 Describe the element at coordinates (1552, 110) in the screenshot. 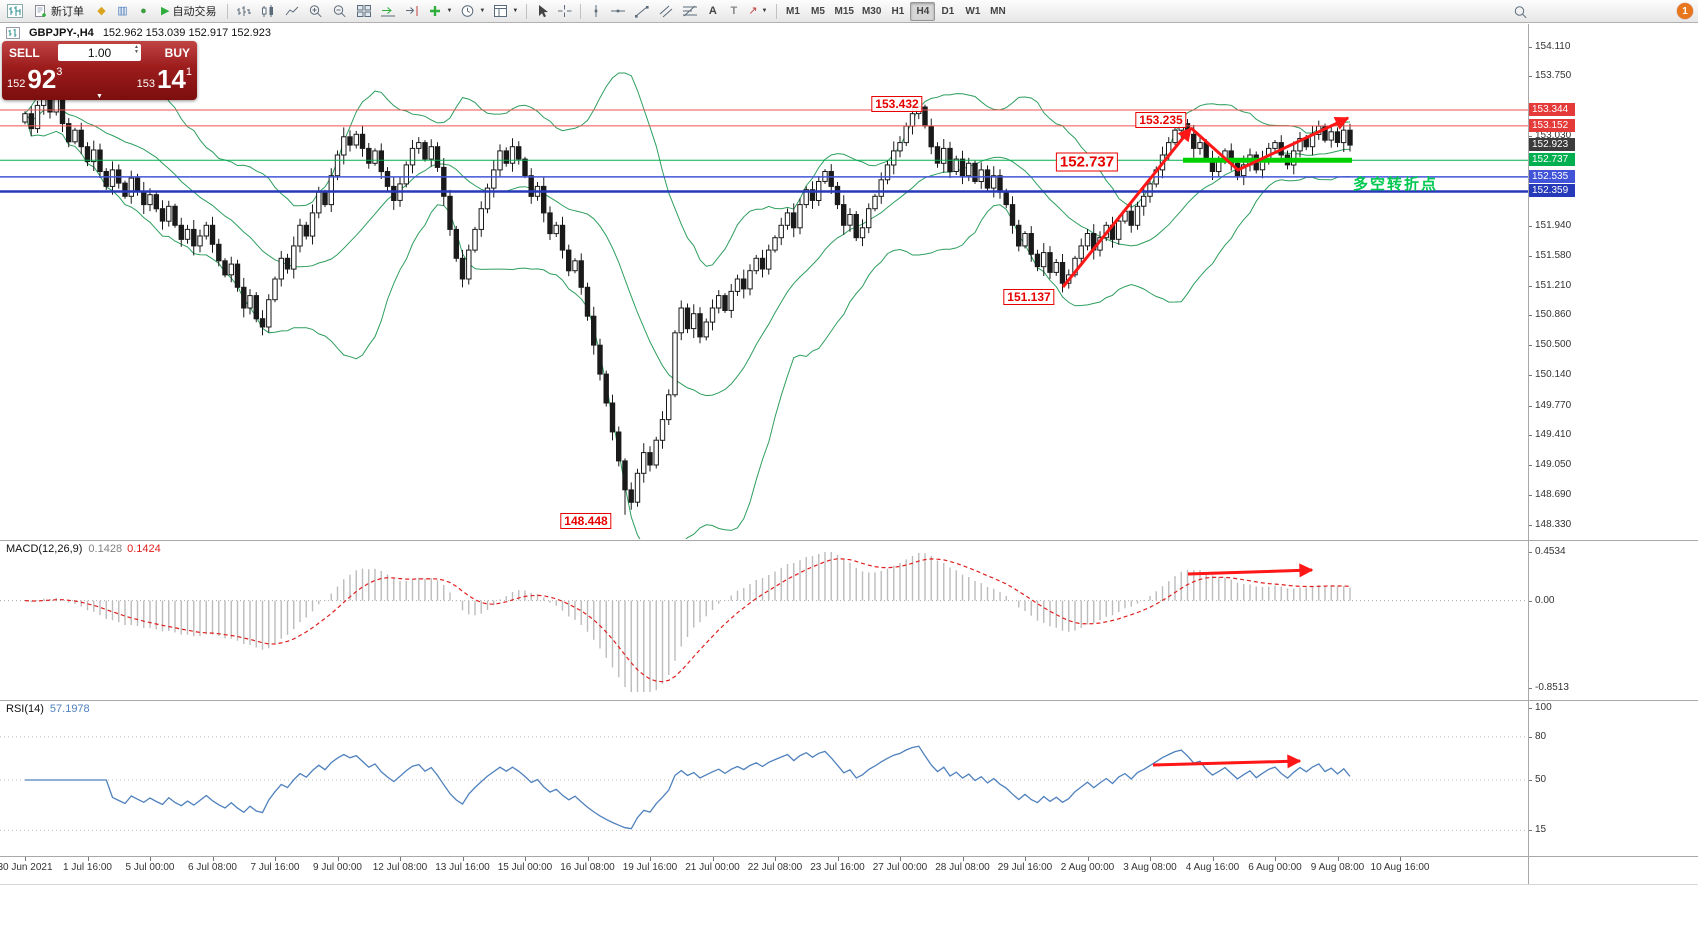

I see `price-tag: 153.344` at that location.